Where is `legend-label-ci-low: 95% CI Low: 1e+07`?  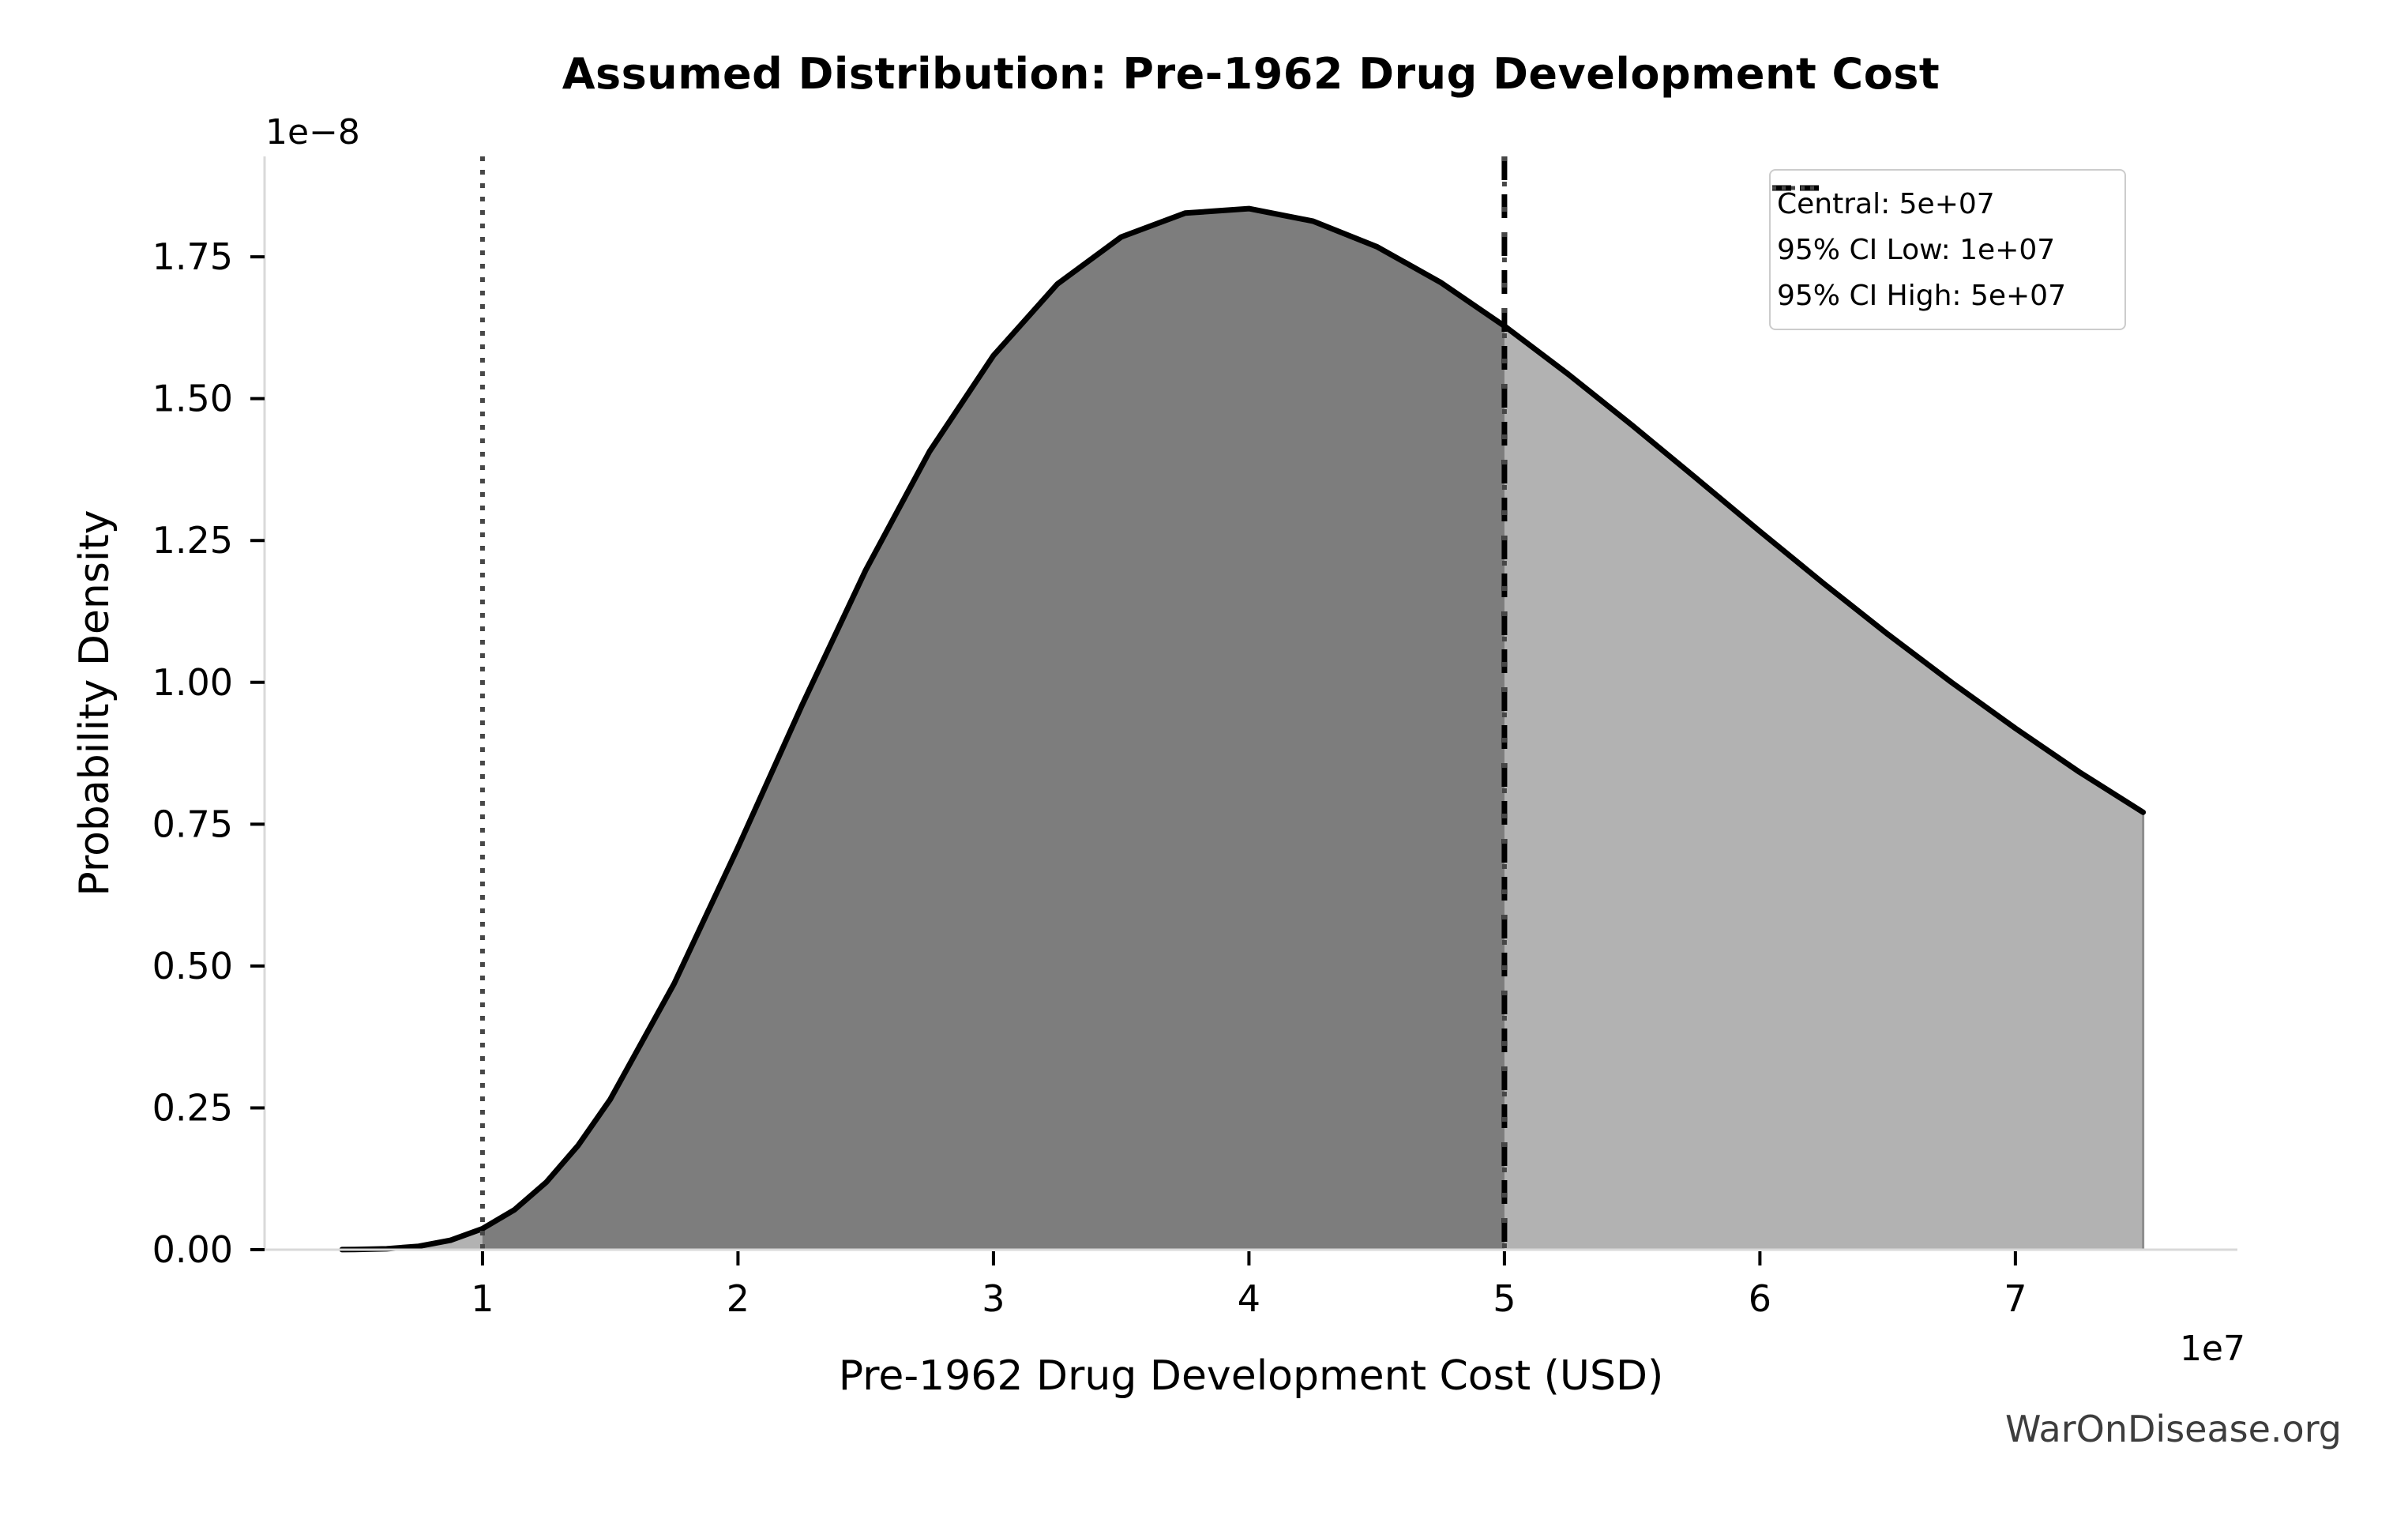
legend-label-ci-low: 95% CI Low: 1e+07 is located at coordinates (1917, 249).